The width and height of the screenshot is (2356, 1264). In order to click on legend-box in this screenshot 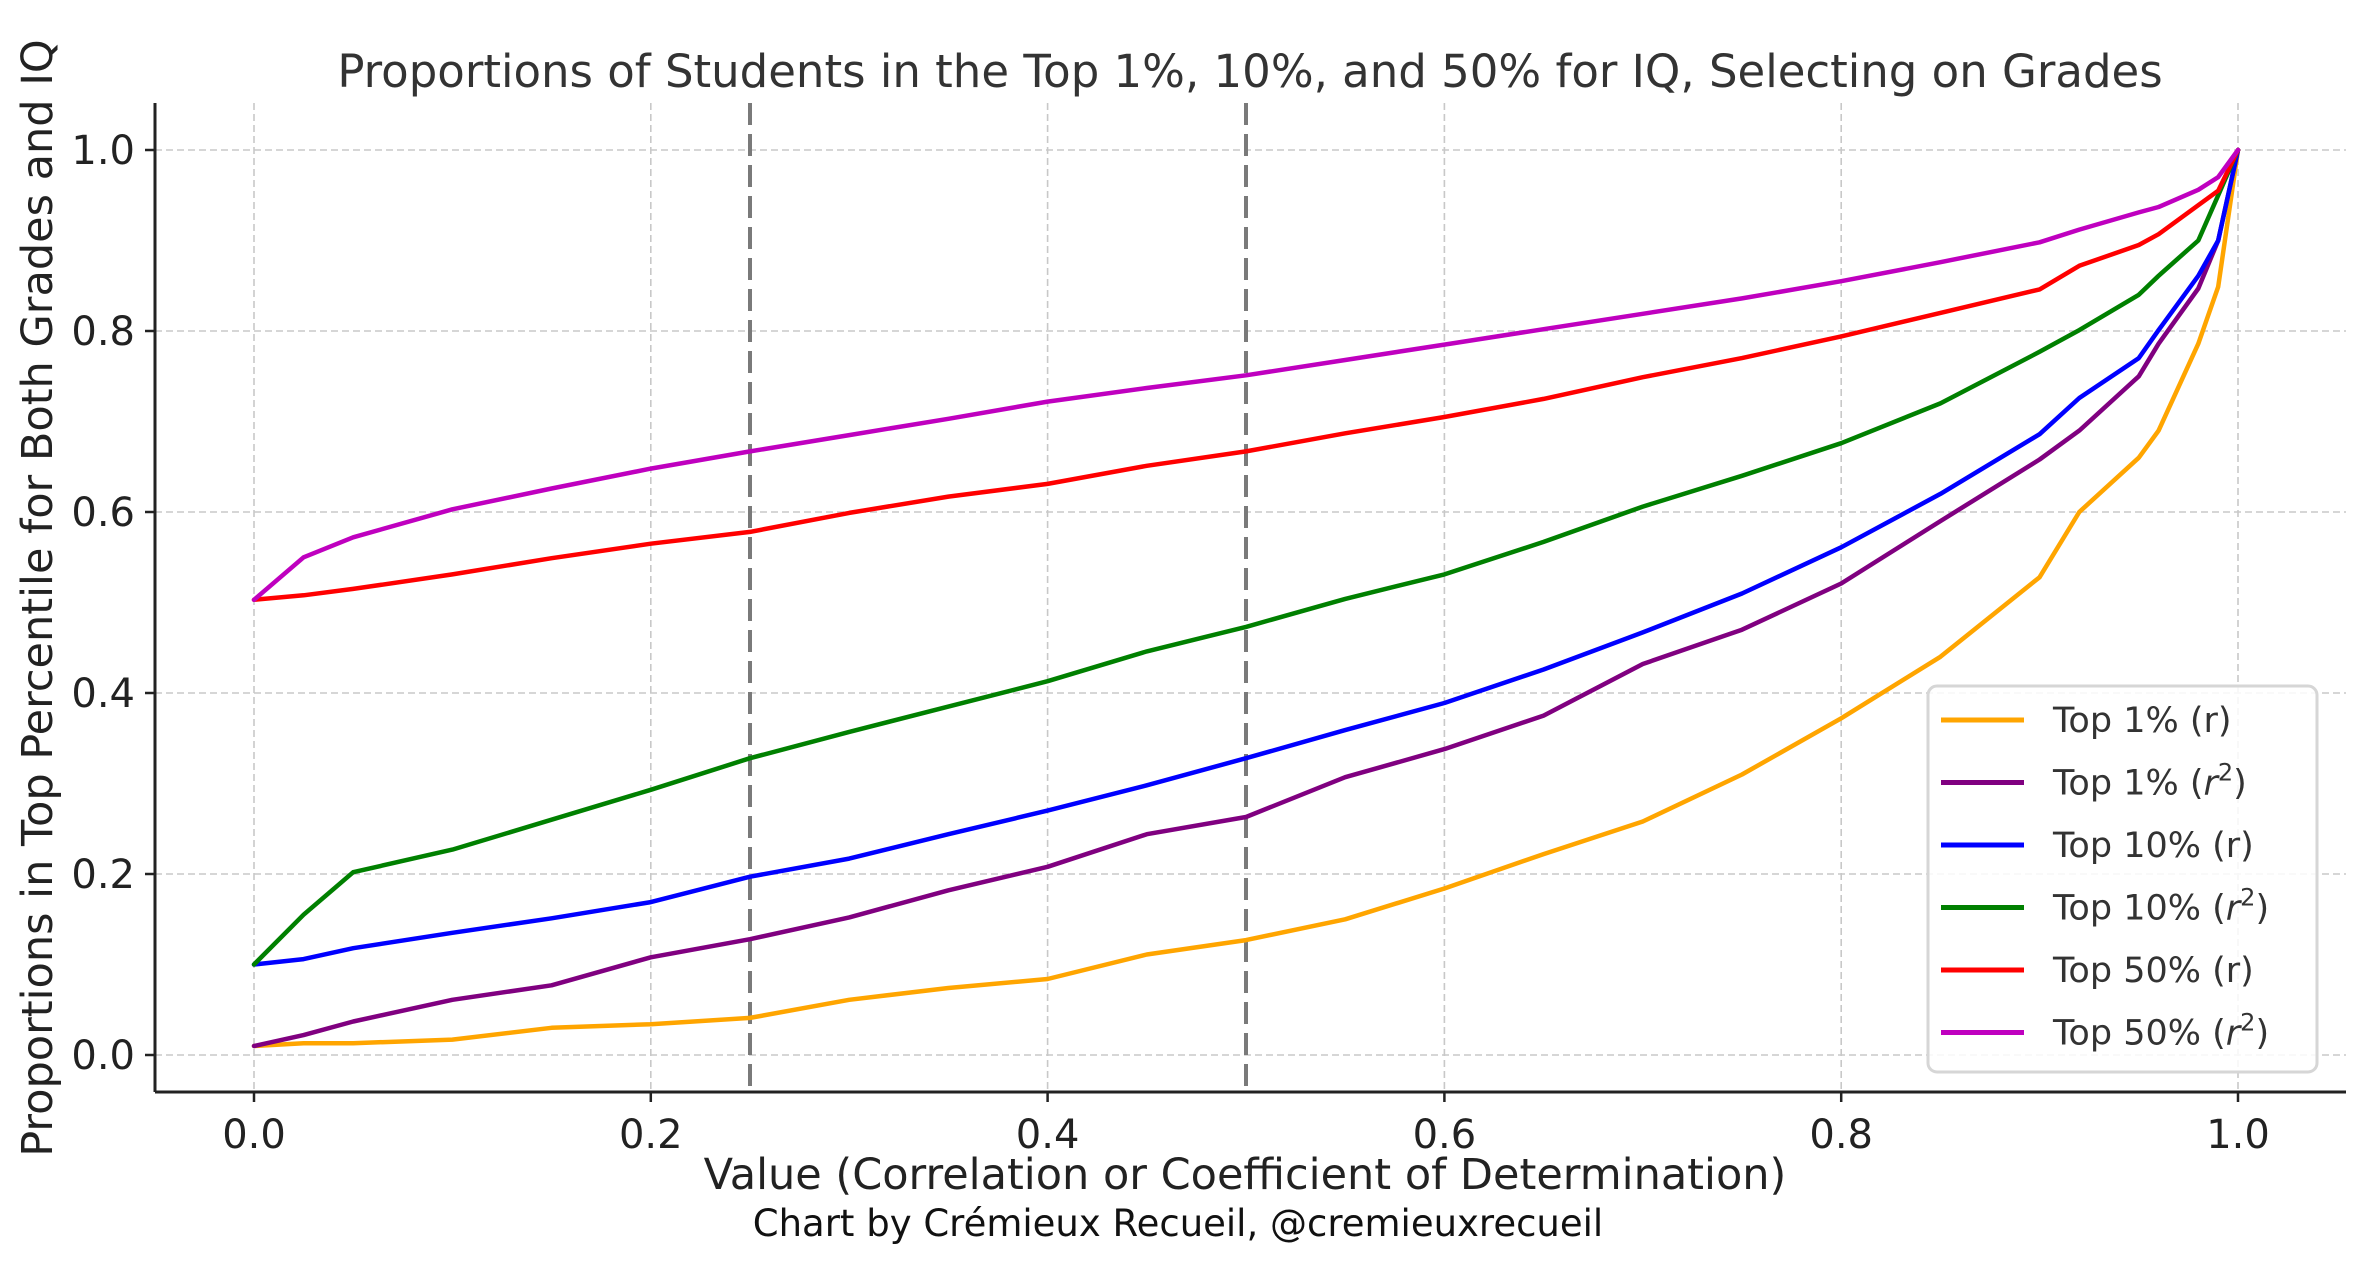, I will do `click(2122, 879)`.